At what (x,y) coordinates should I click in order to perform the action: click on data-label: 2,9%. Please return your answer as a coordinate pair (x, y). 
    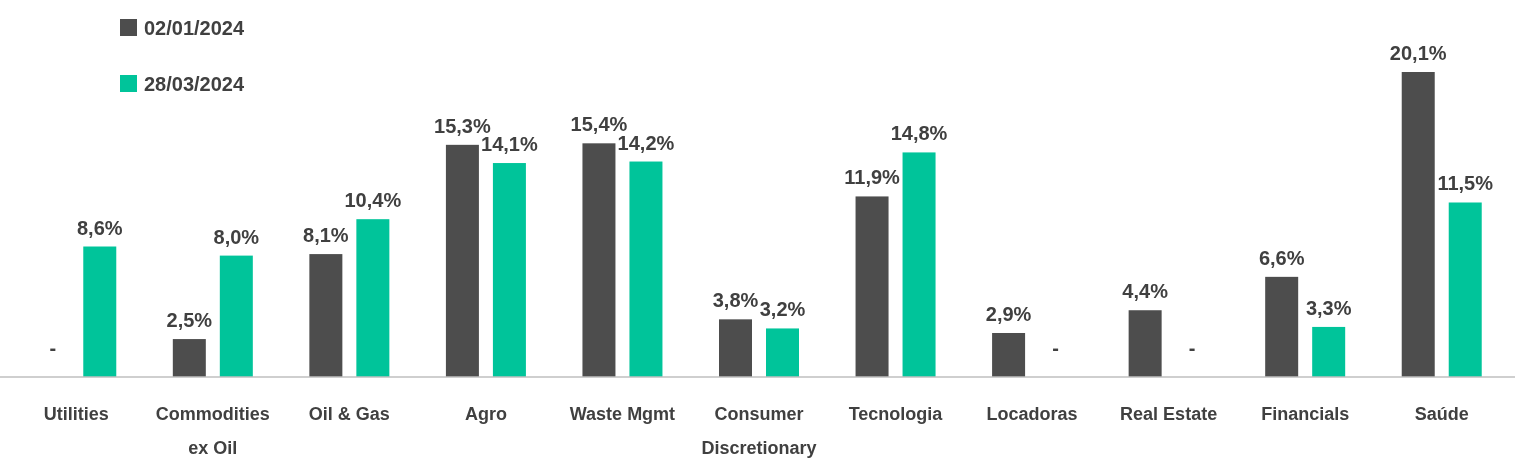
    Looking at the image, I should click on (1008, 314).